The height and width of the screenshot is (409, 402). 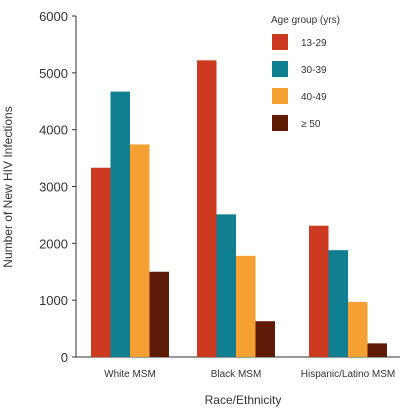 I want to click on legend-label: 30-39, so click(x=314, y=70).